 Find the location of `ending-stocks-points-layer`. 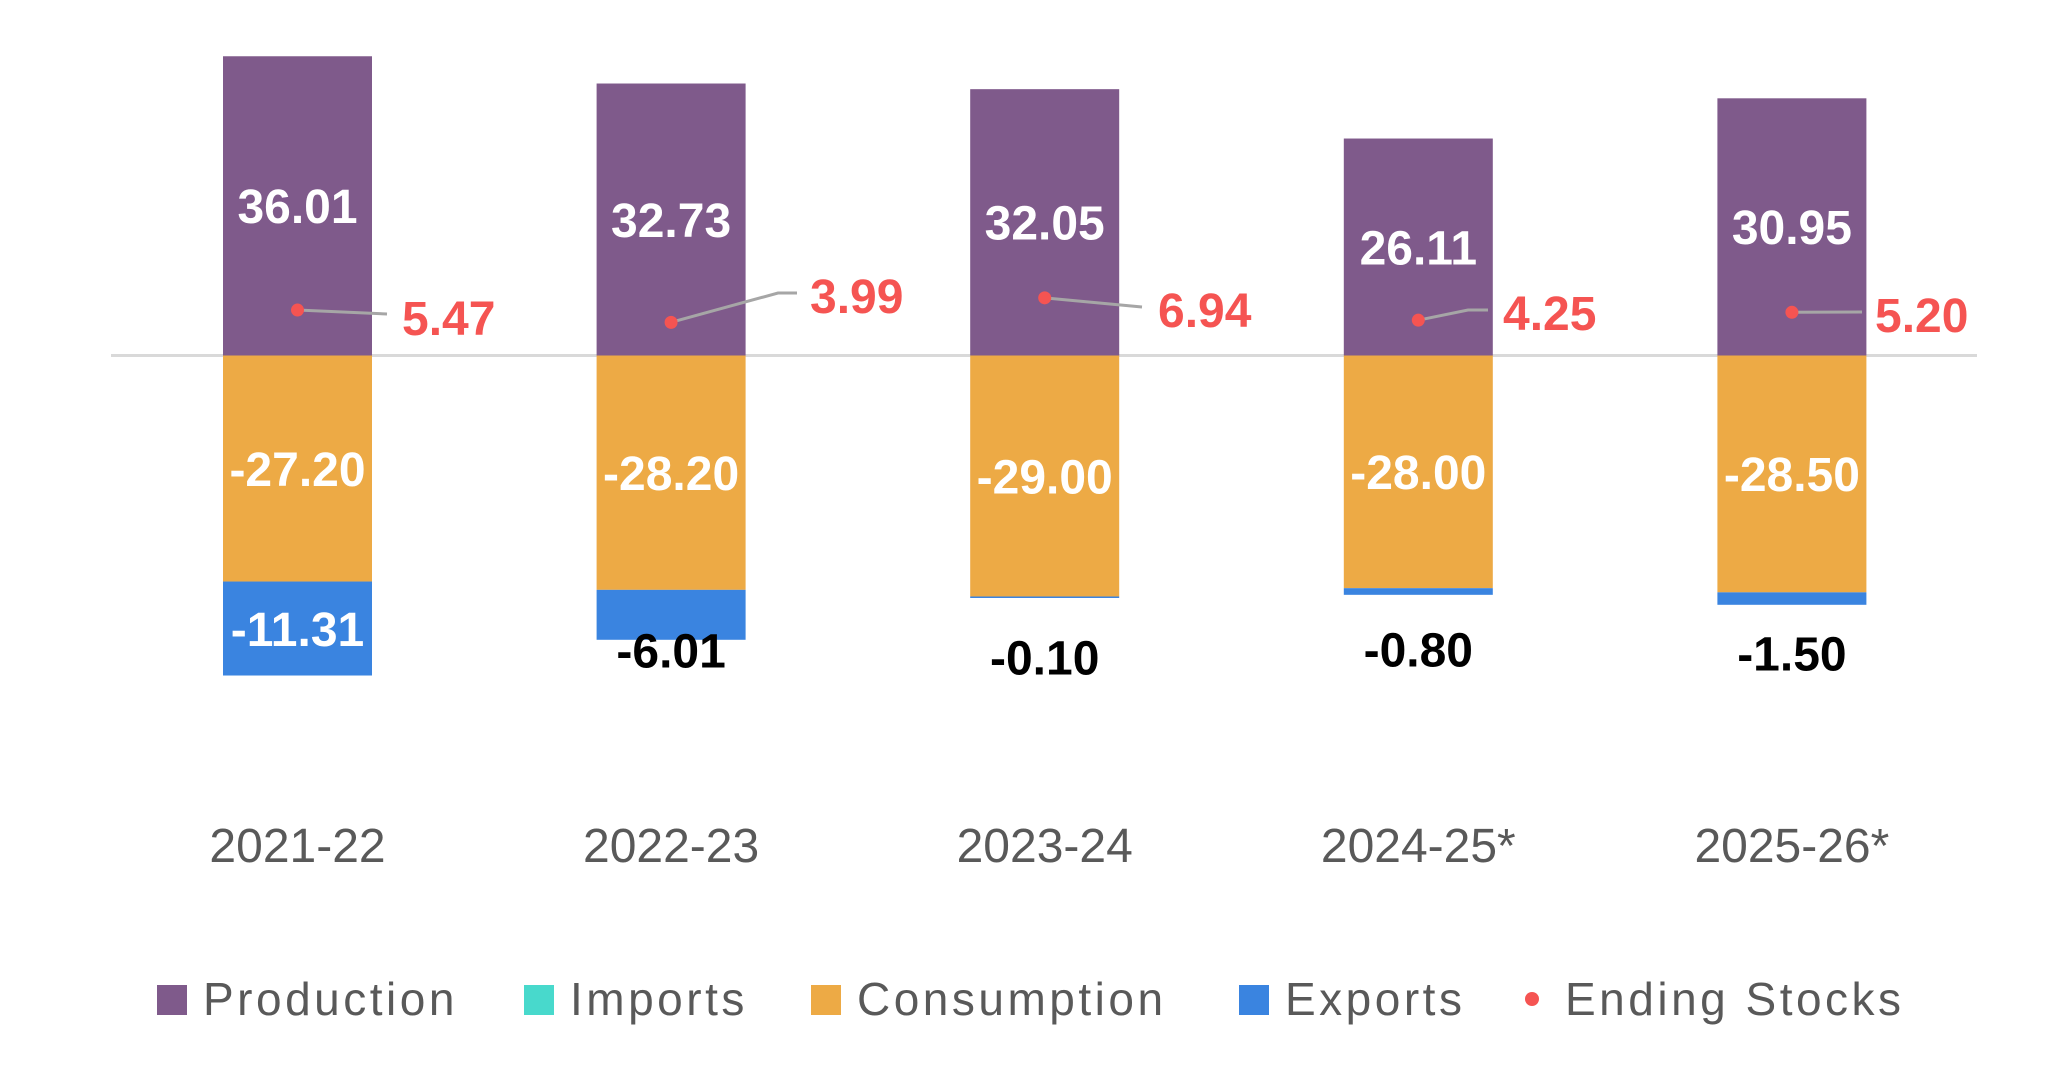

ending-stocks-points-layer is located at coordinates (1045, 310).